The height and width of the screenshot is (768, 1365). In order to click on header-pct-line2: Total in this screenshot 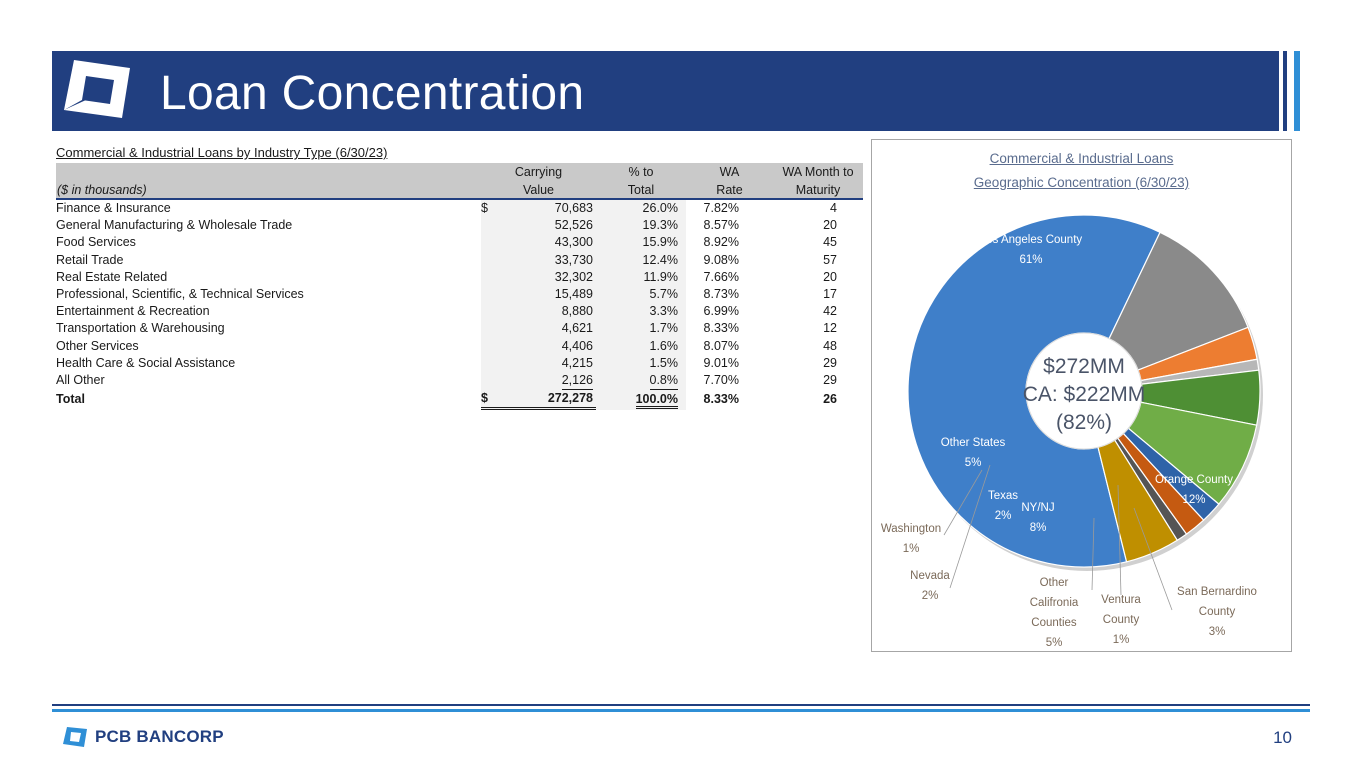, I will do `click(641, 190)`.